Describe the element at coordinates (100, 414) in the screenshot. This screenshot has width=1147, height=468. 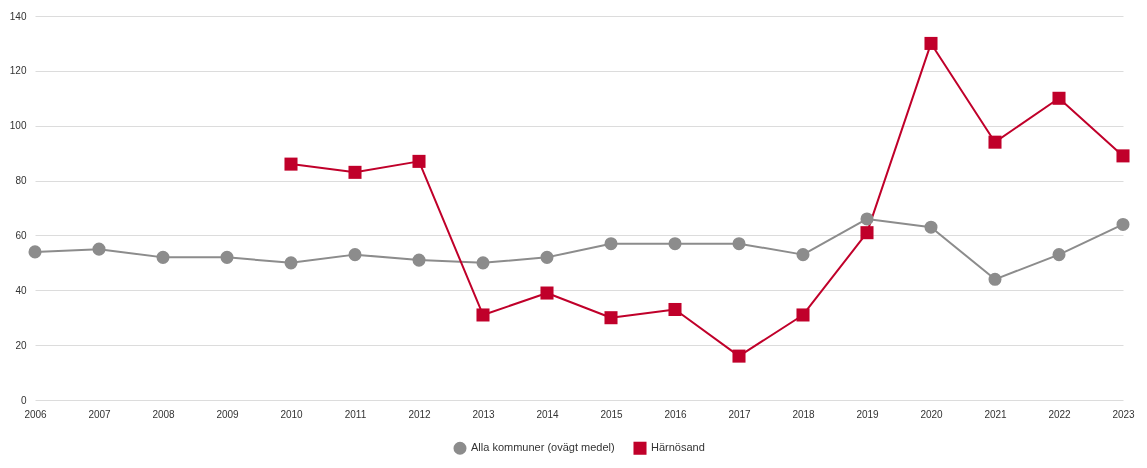
I see `x-tick-label: 2007` at that location.